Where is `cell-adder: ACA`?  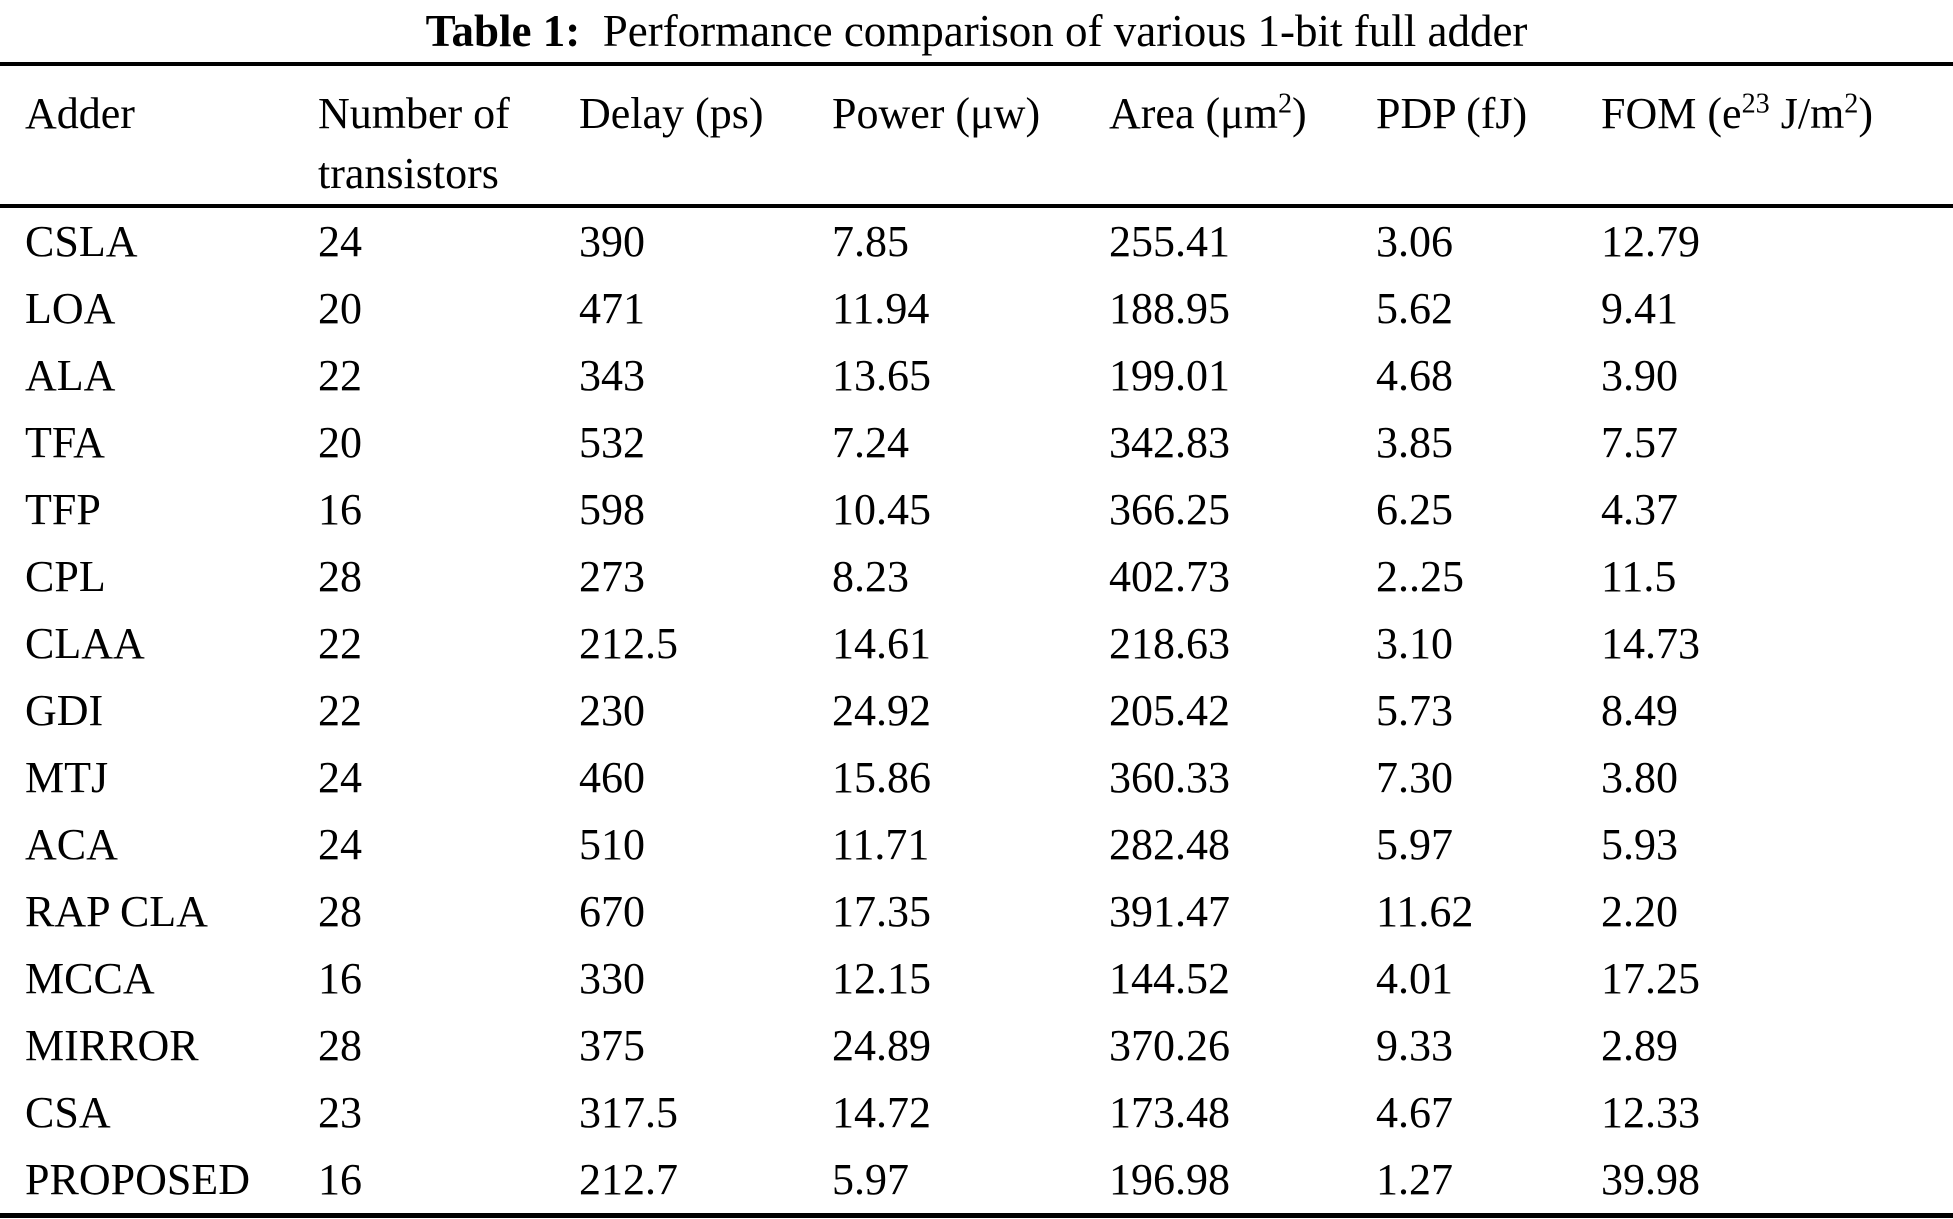
cell-adder: ACA is located at coordinates (71, 844).